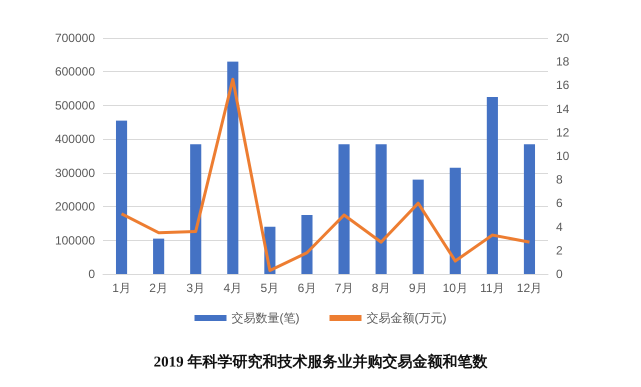  What do you see at coordinates (559, 179) in the screenshot?
I see `y2-tick-label: 8` at bounding box center [559, 179].